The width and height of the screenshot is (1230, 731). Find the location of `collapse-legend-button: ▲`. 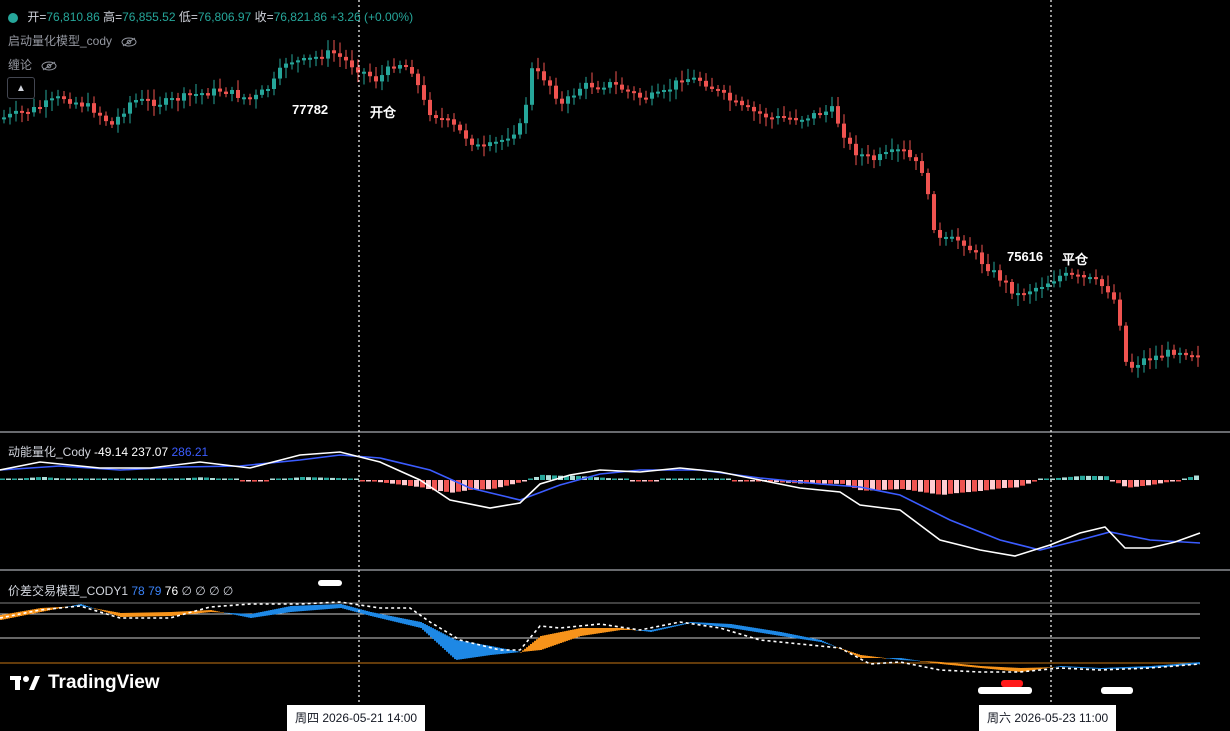

collapse-legend-button: ▲ is located at coordinates (21, 88).